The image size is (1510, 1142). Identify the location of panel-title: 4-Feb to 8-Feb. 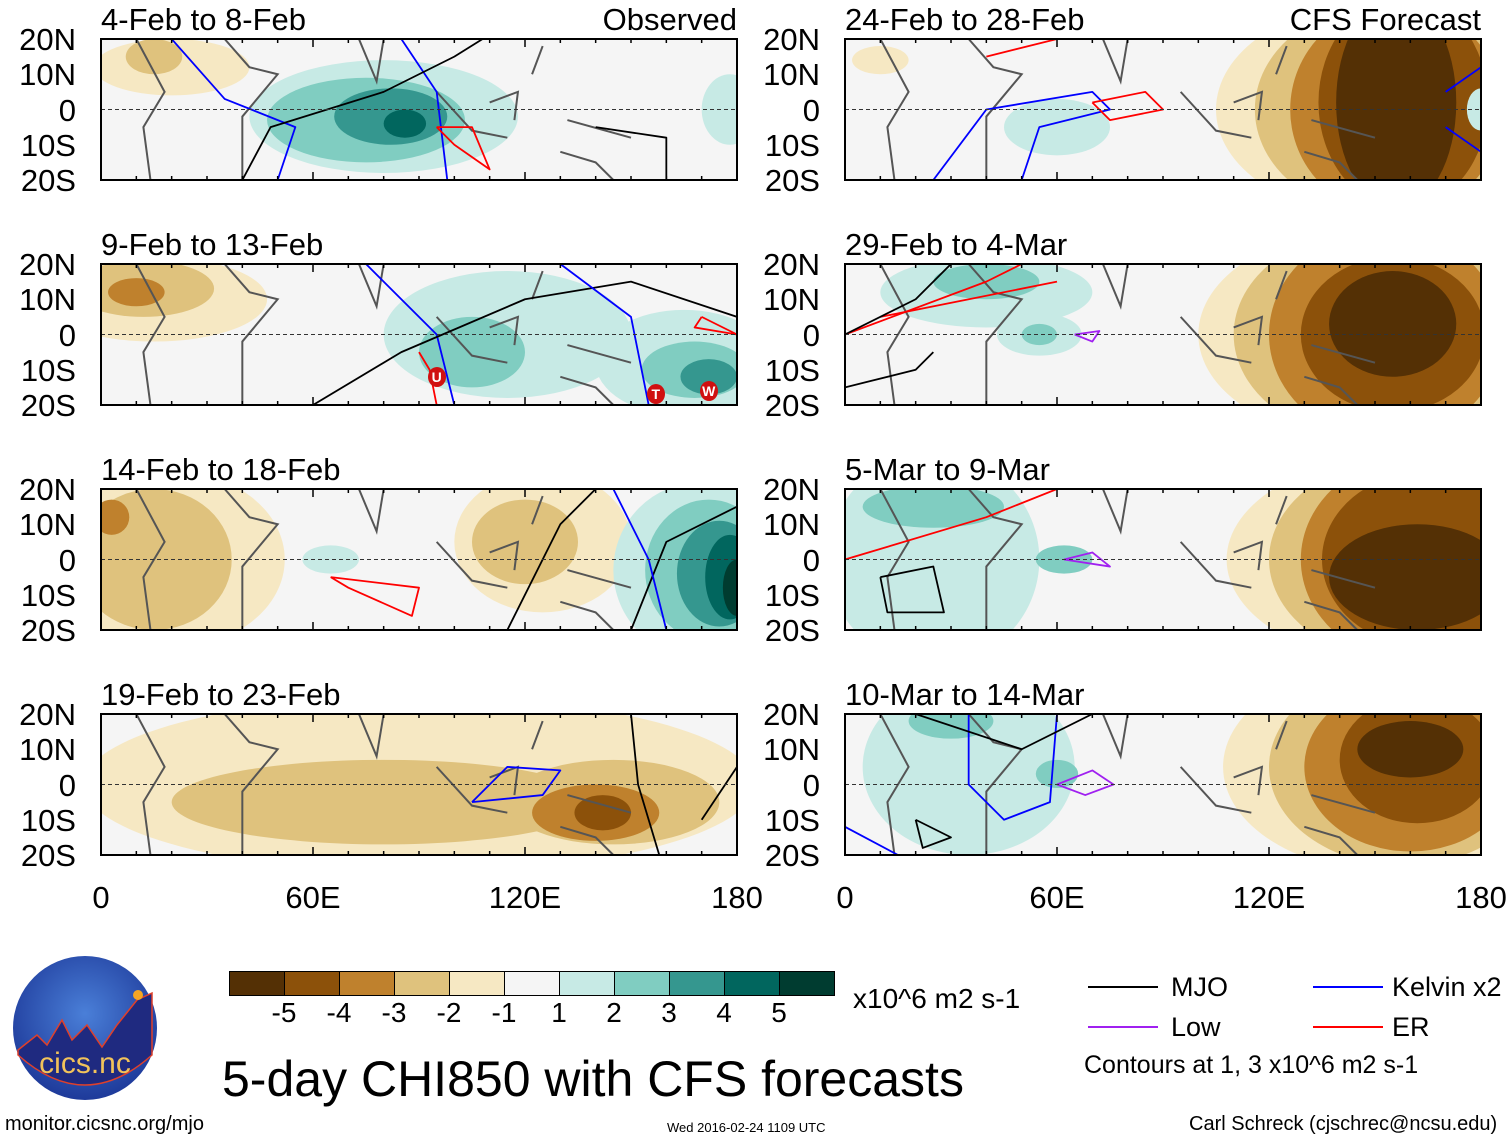
(204, 19).